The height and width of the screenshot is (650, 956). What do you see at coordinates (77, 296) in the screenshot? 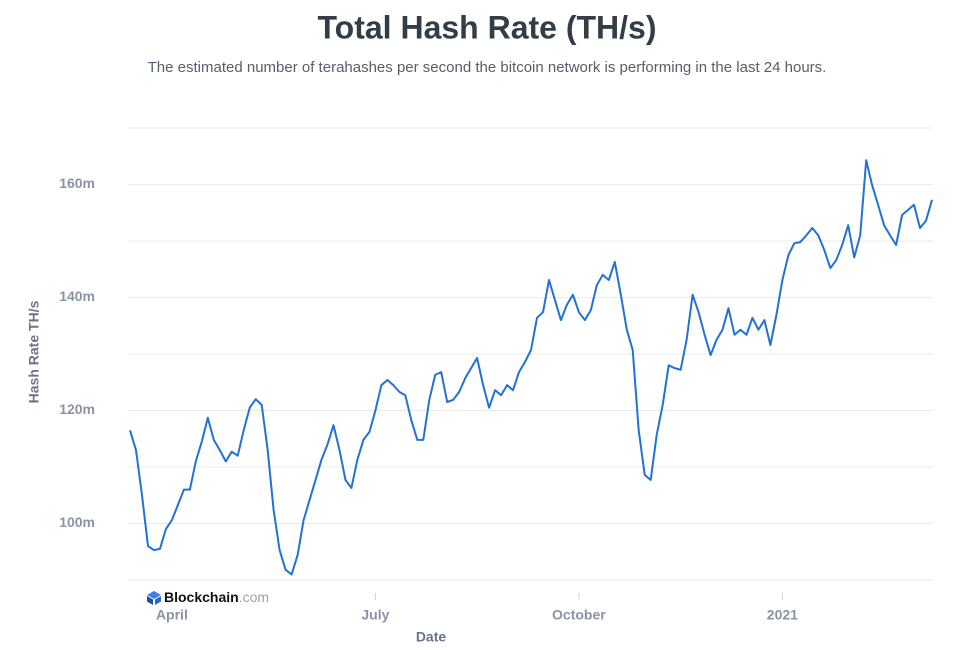
I see `y-tick-label: 140m` at bounding box center [77, 296].